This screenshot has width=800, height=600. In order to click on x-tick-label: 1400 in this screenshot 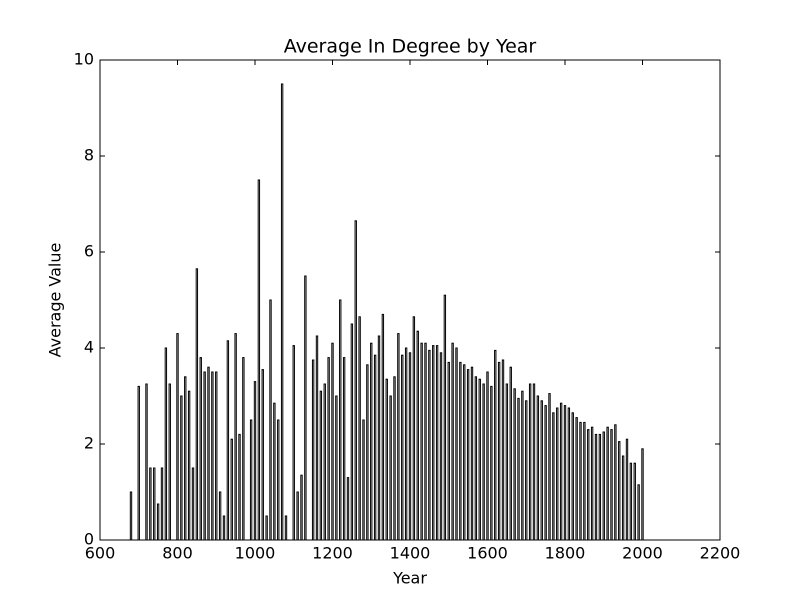, I will do `click(410, 553)`.